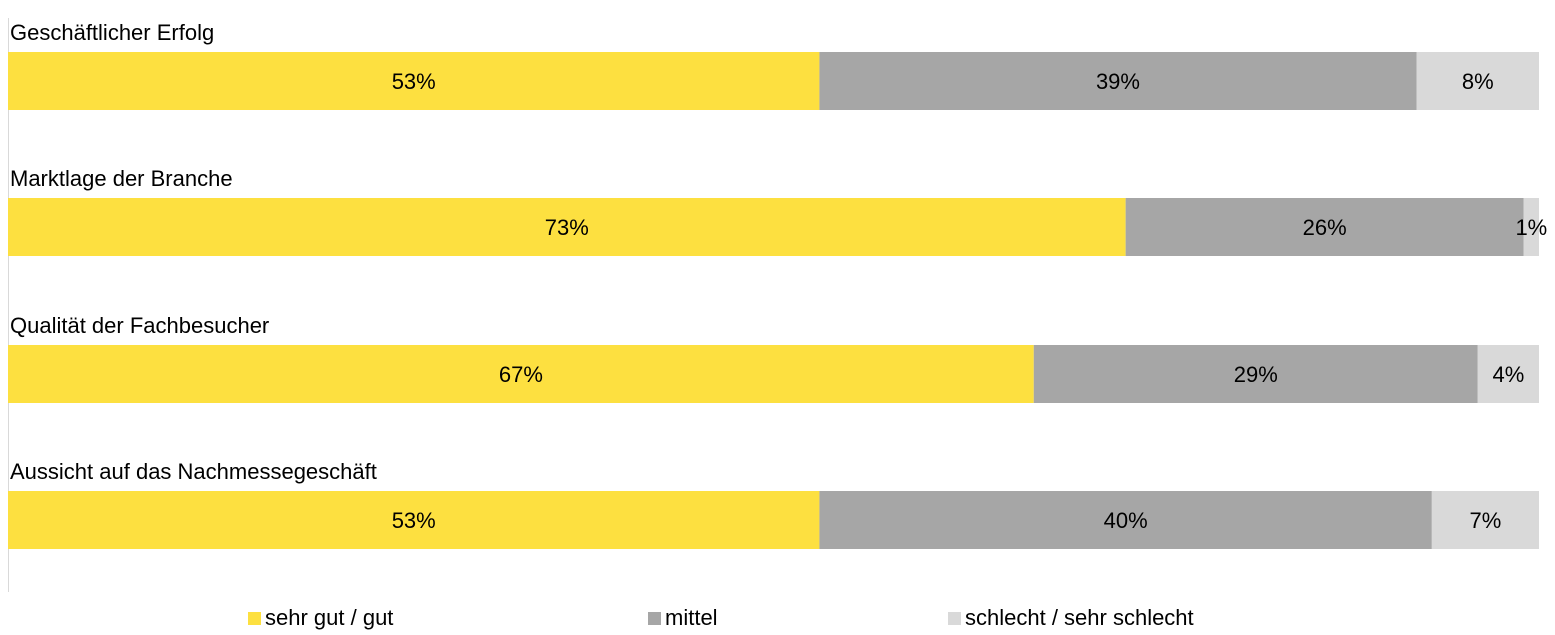 The height and width of the screenshot is (635, 1555). I want to click on category-label-geschaeftlicher-erfolg: Geschäftlicher Erfolg, so click(112, 32).